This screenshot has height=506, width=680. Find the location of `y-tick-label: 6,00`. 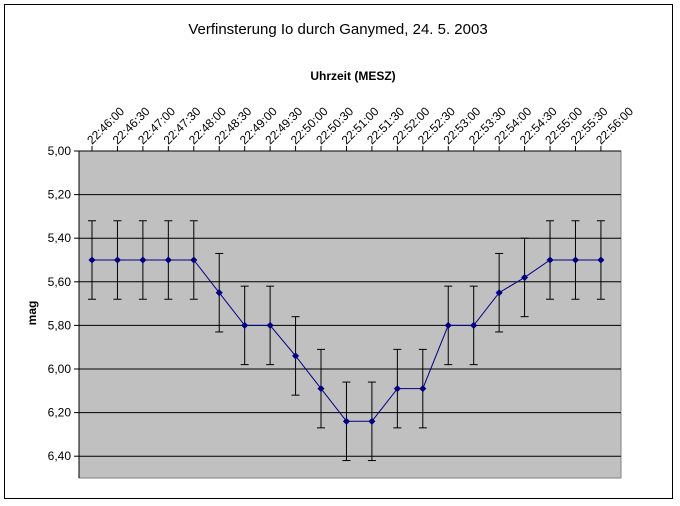

y-tick-label: 6,00 is located at coordinates (60, 369).